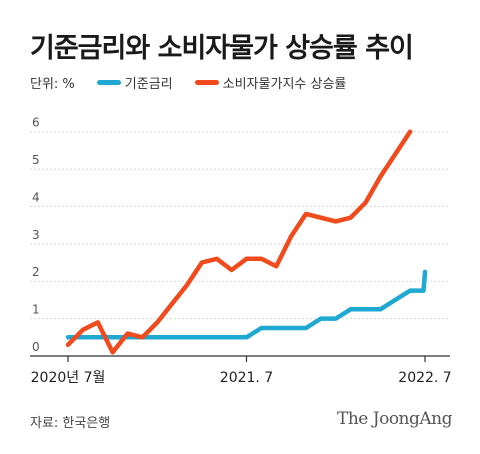 Image resolution: width=480 pixels, height=454 pixels. What do you see at coordinates (284, 84) in the screenshot?
I see `legend-label-cpi: 소비자물가지수 상승률` at bounding box center [284, 84].